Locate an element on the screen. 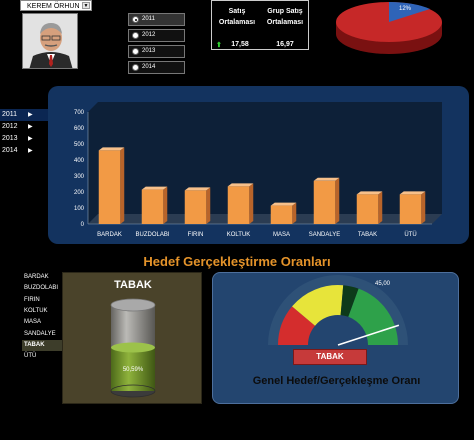  chevron-down-icon: ▼ is located at coordinates (86, 5).